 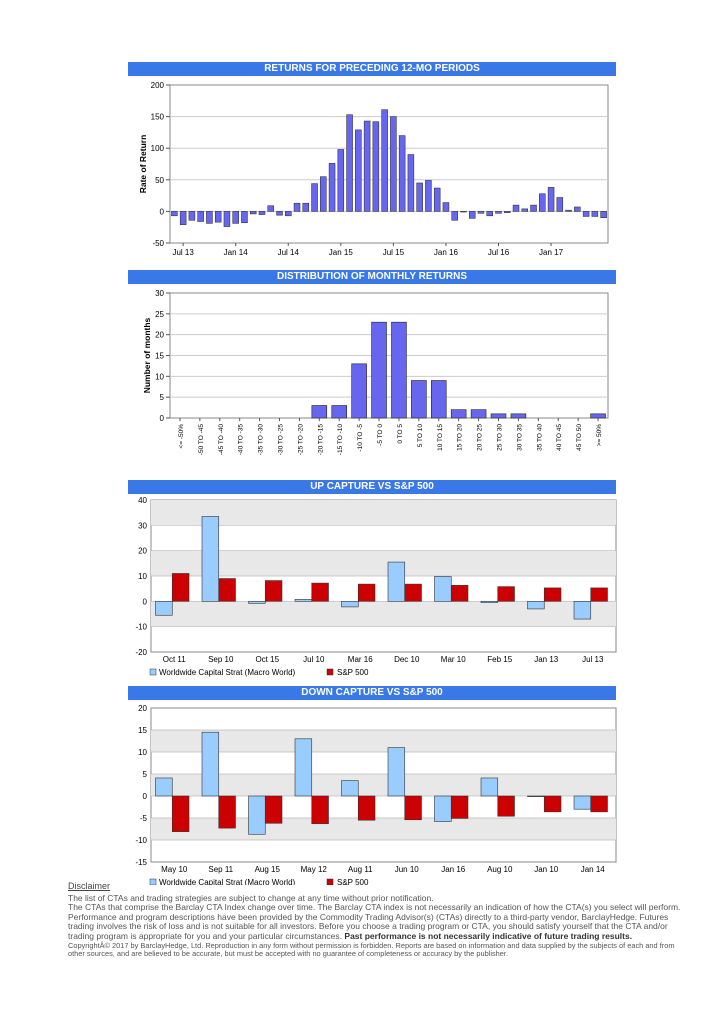 What do you see at coordinates (314, 869) in the screenshot?
I see `x-tick-label: May 12` at bounding box center [314, 869].